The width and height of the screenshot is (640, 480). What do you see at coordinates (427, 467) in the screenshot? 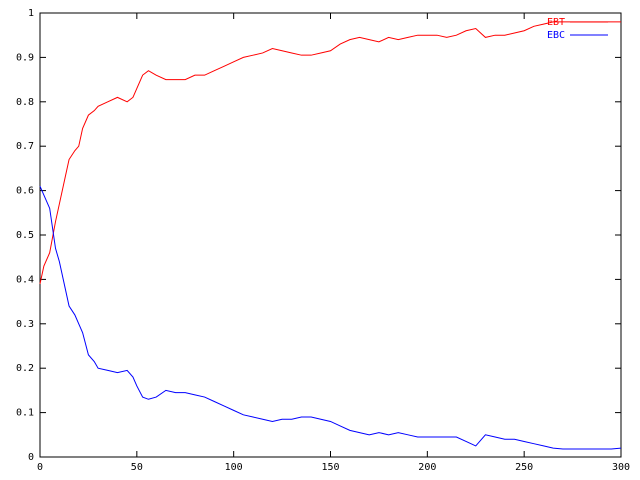
I see `x-tick-label: 200` at bounding box center [427, 467].